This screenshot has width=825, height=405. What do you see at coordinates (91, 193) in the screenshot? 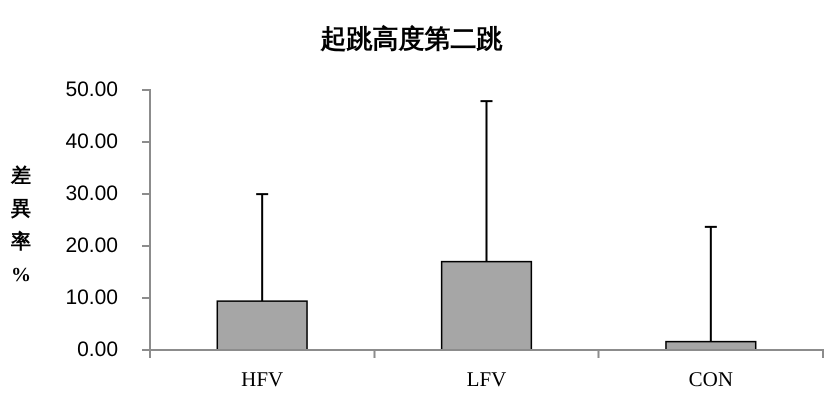
I see `y-tick-label: 30.00` at bounding box center [91, 193].